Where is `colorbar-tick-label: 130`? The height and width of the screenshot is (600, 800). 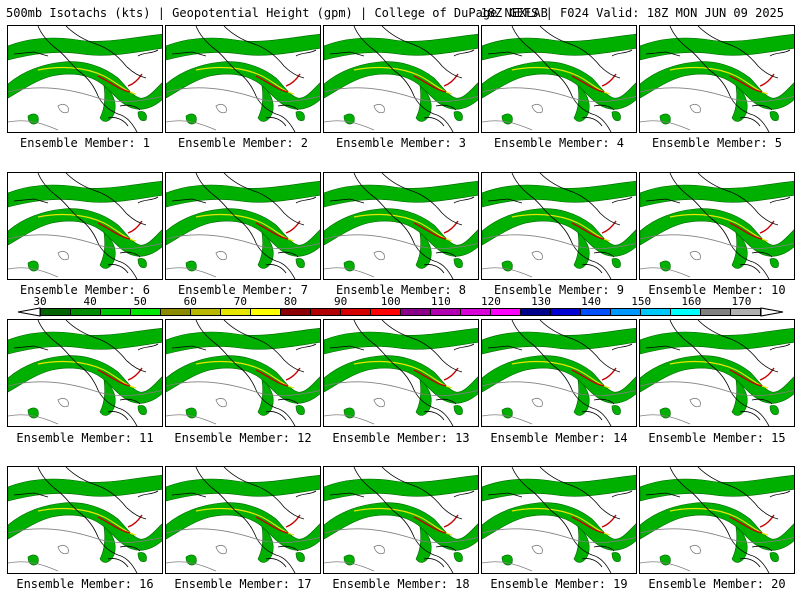 colorbar-tick-label: 130 is located at coordinates (541, 301).